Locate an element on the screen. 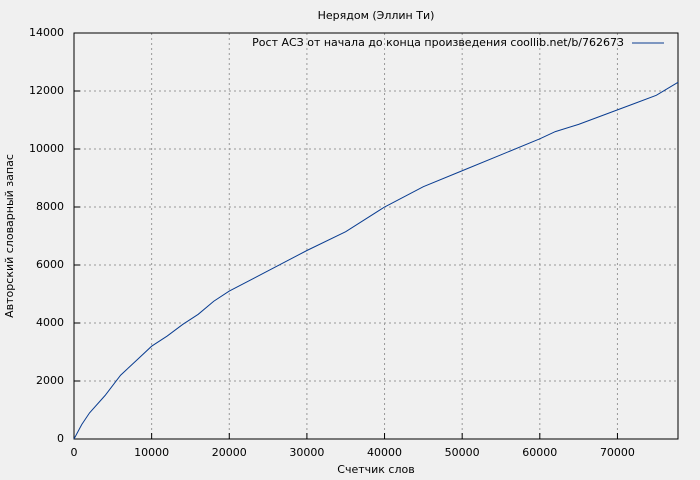  y-tick-label: 12000 is located at coordinates (46, 90).